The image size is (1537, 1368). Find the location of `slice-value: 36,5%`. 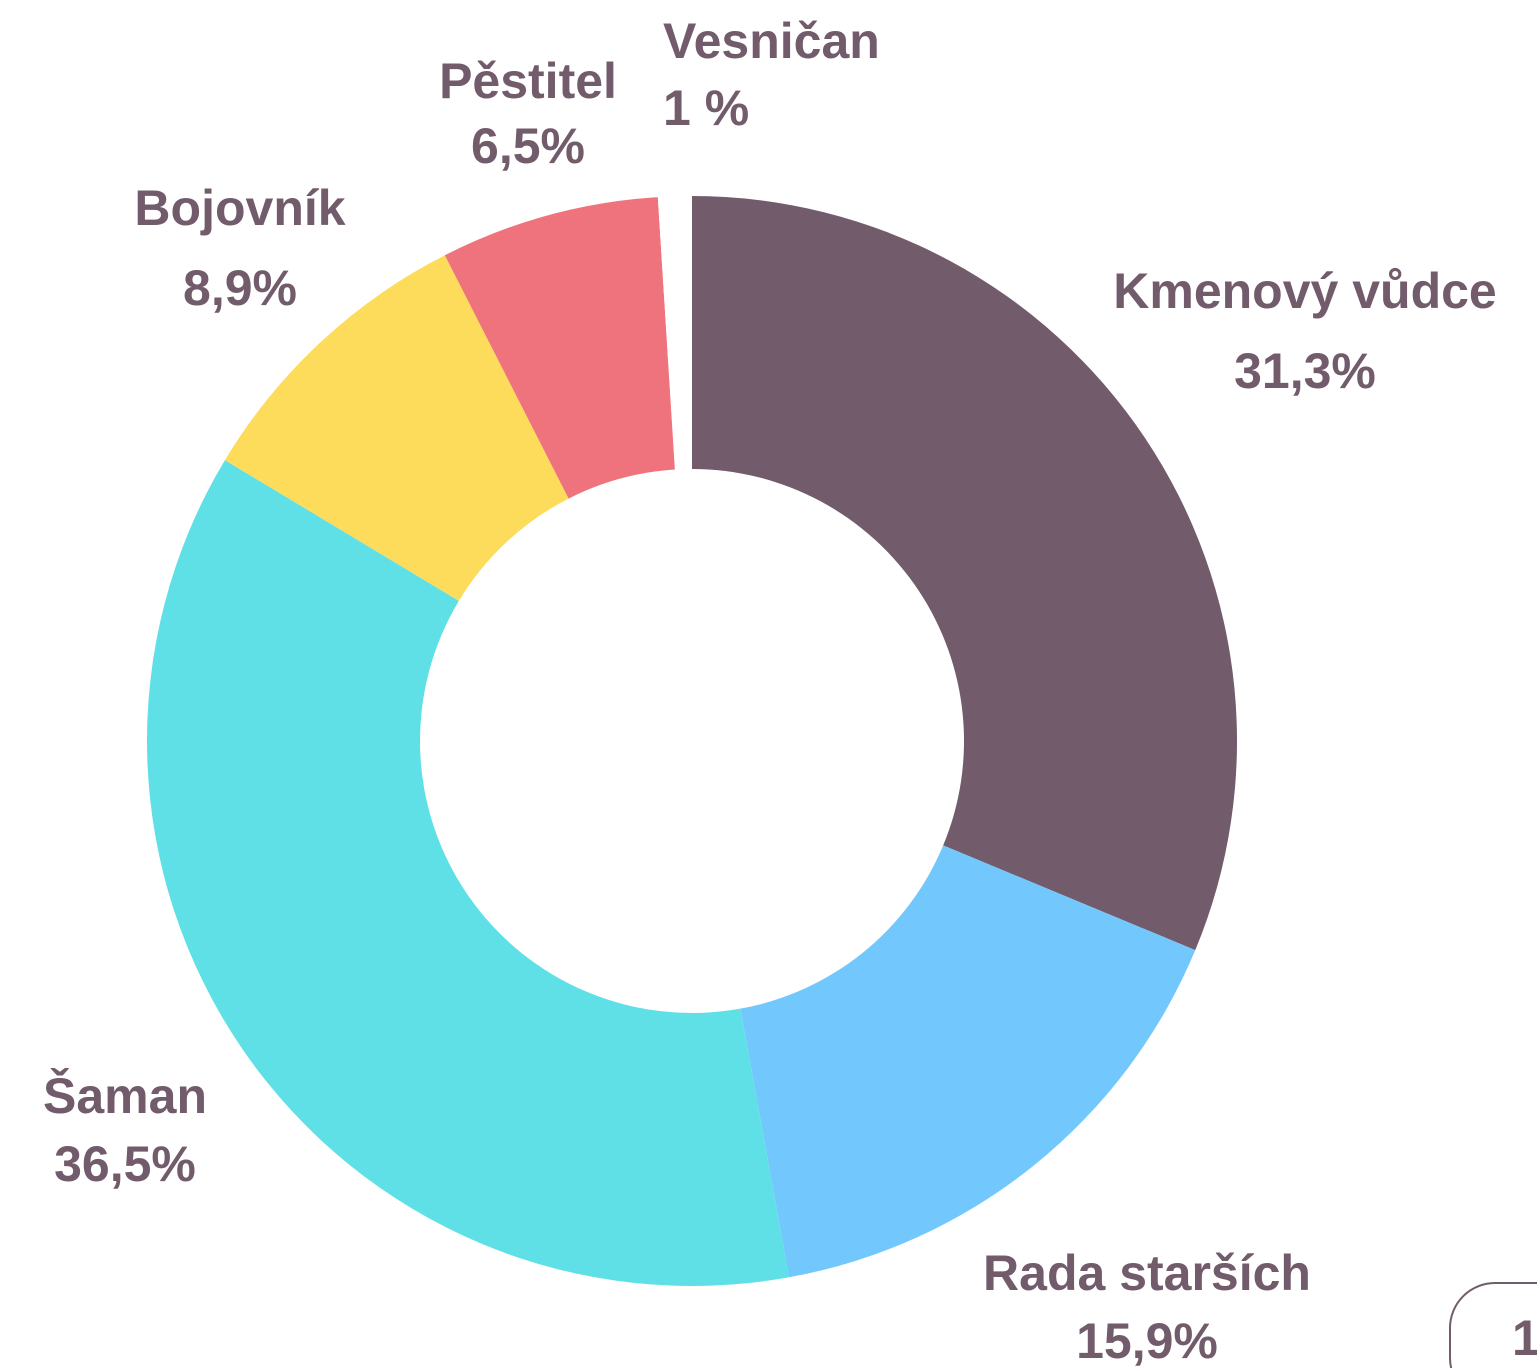

slice-value: 36,5% is located at coordinates (125, 1164).